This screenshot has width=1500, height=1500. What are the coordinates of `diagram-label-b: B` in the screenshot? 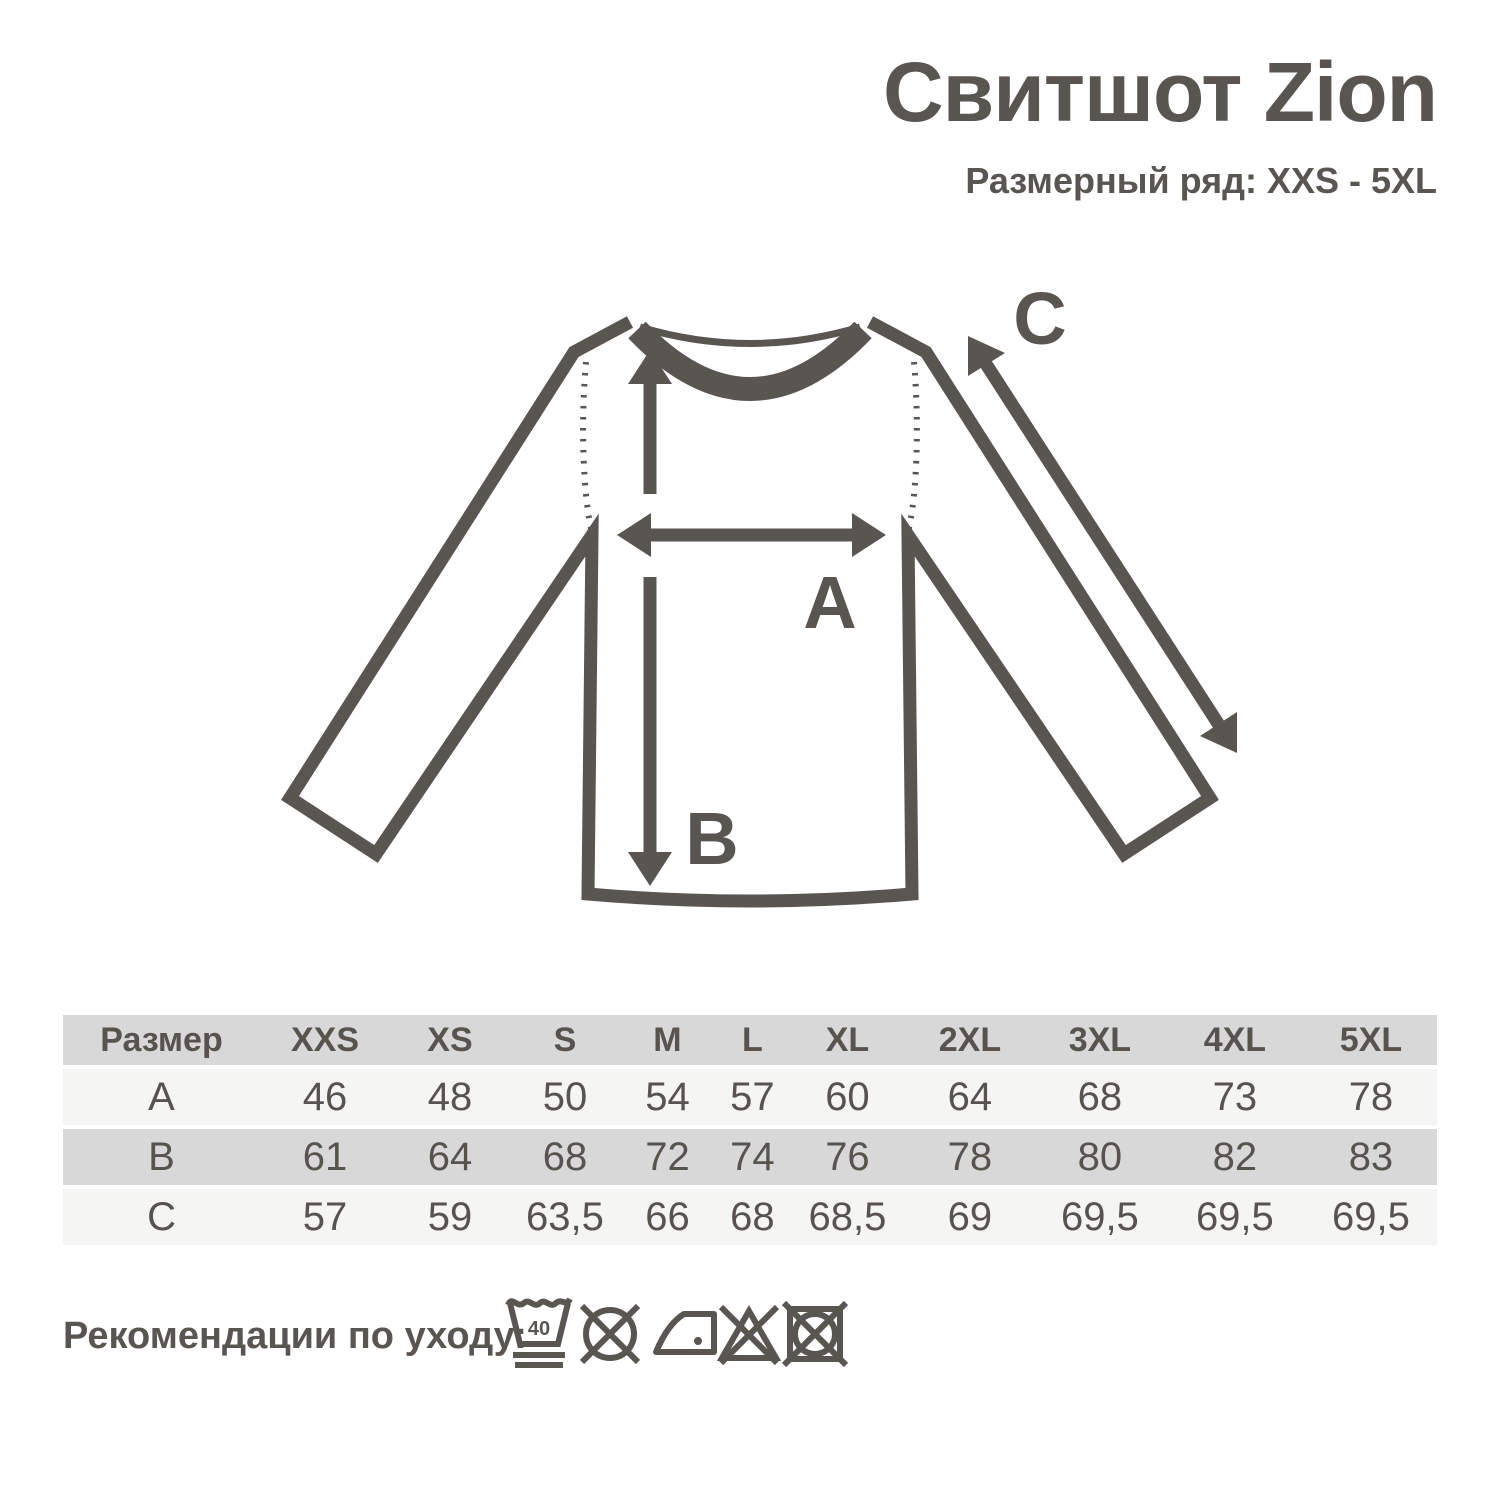 It's located at (711, 838).